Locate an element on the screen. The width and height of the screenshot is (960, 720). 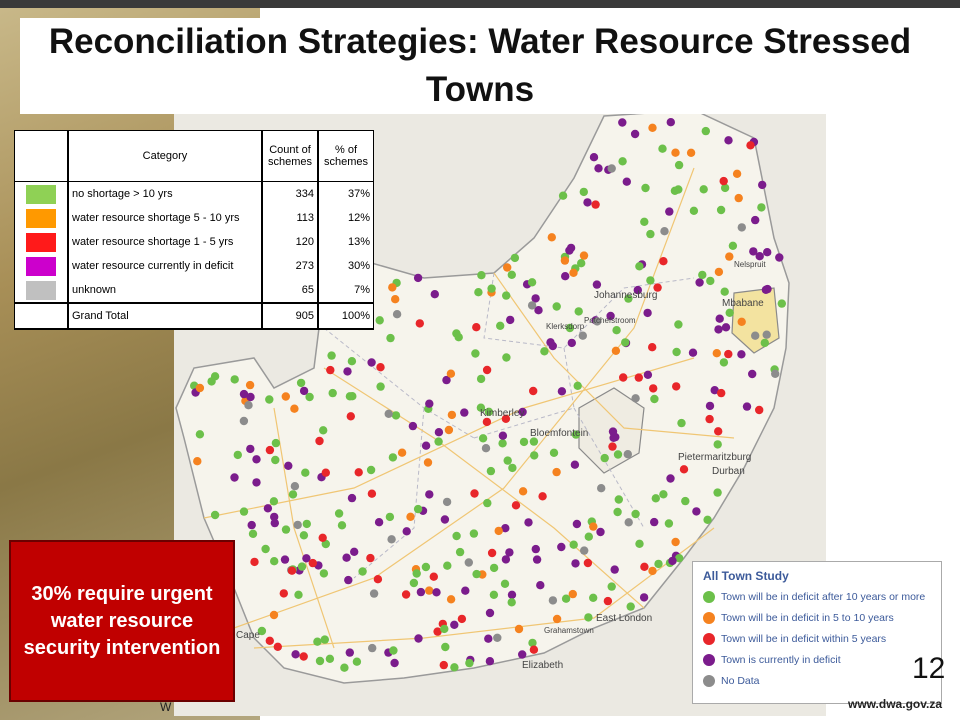
category-header: Category is located at coordinates (165, 156).